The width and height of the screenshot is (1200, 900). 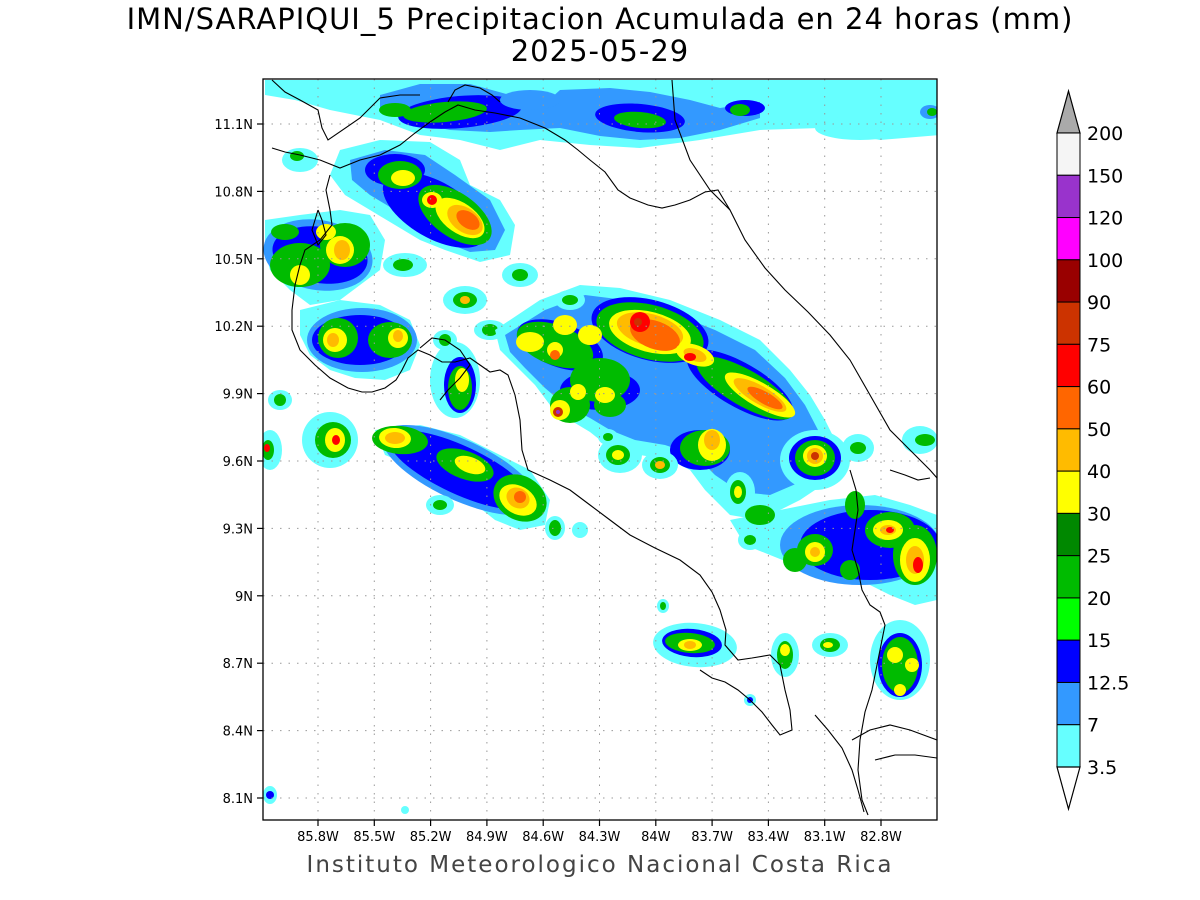 What do you see at coordinates (238, 799) in the screenshot?
I see `lat-tick-label: 8.1N` at bounding box center [238, 799].